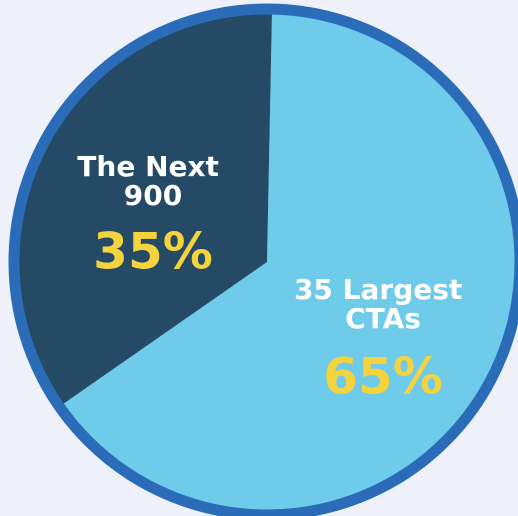 The image size is (518, 516). Describe the element at coordinates (383, 377) in the screenshot. I see `value-label: 65%` at that location.